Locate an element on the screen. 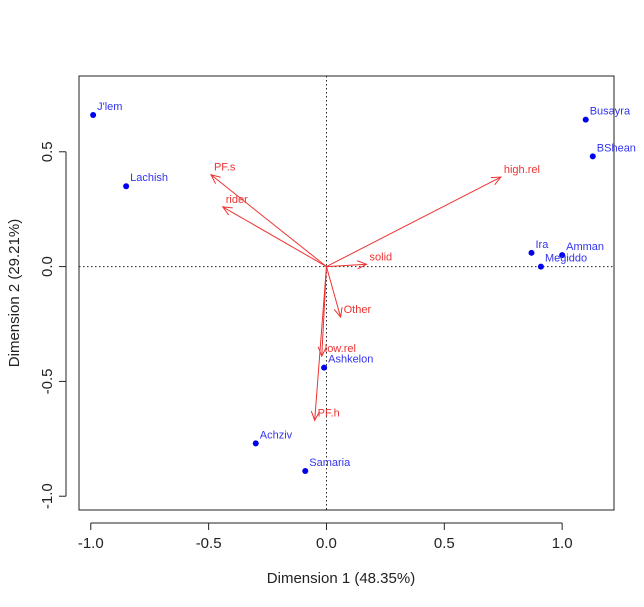 The height and width of the screenshot is (607, 644). y-axis: -1.0 -0.5 0.0 0.5 is located at coordinates (53, 325).